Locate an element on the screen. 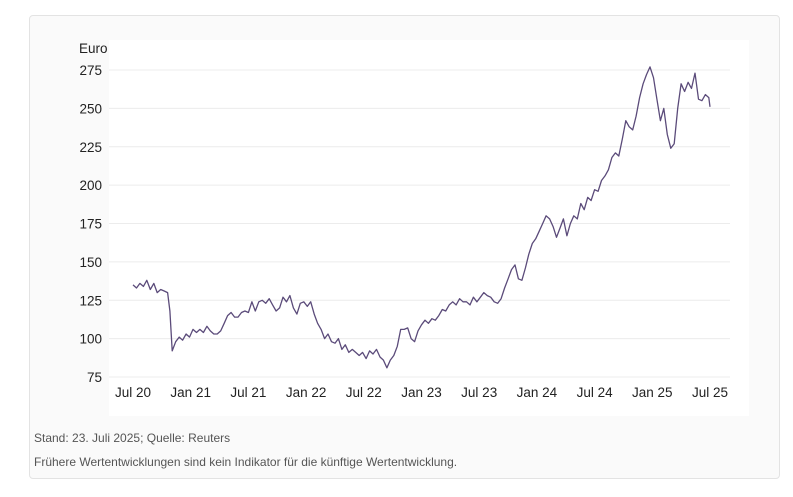  y-tick-label: 75 is located at coordinates (94, 377).